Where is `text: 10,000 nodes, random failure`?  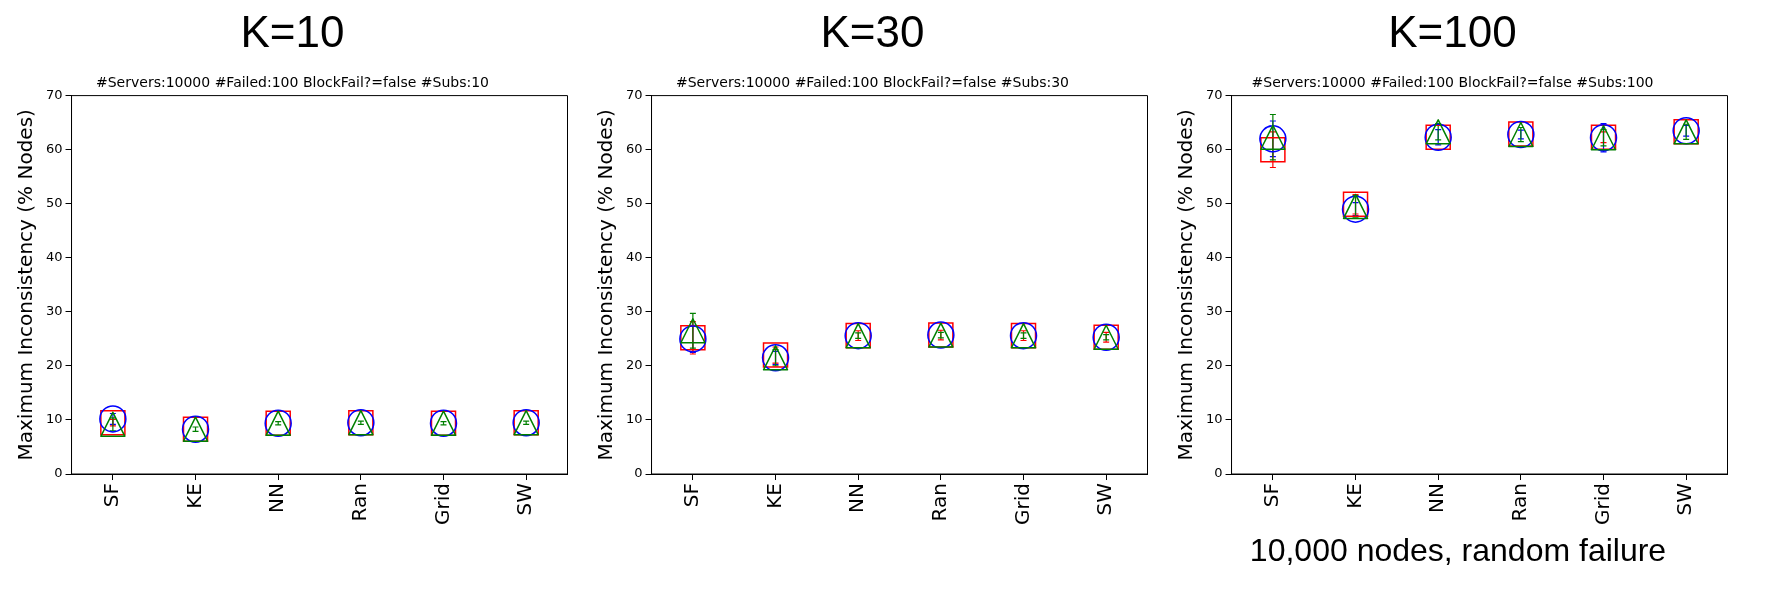 text: 10,000 nodes, random failure is located at coordinates (1458, 550).